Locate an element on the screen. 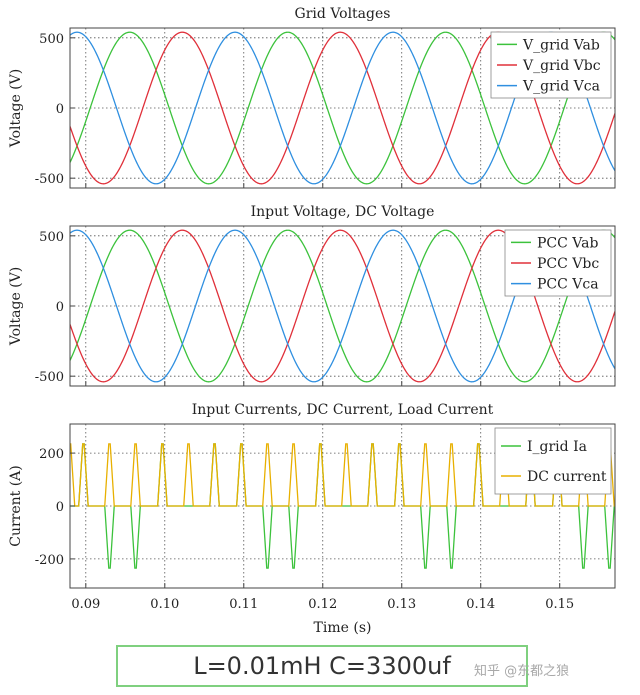  x-tick-label: 0.14 is located at coordinates (480, 604).